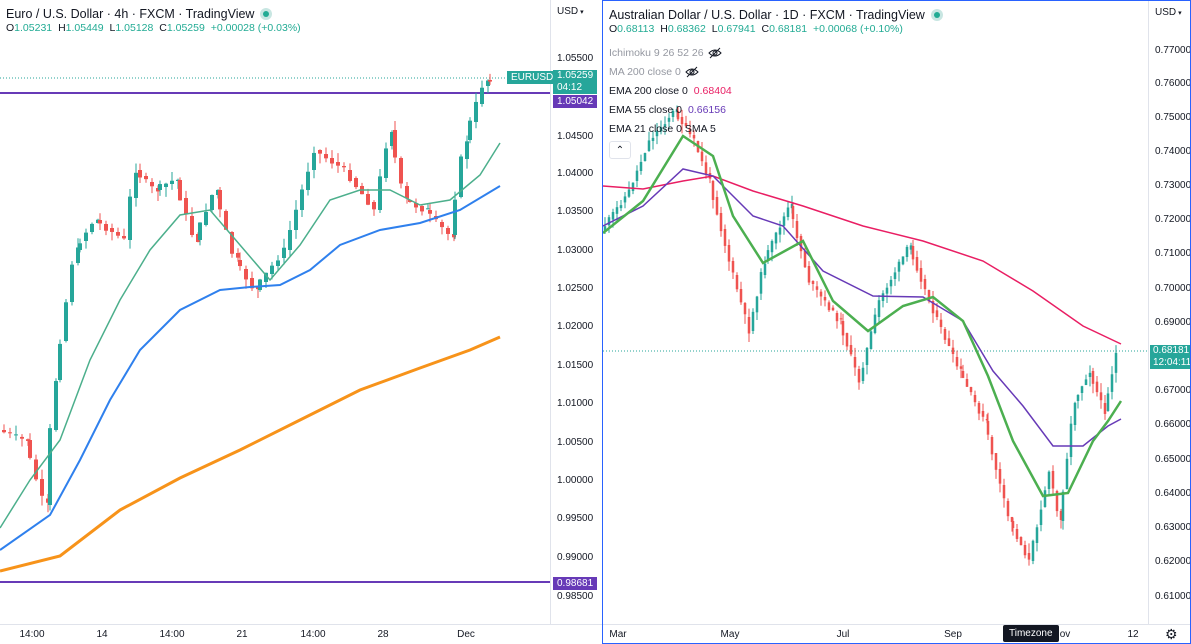  What do you see at coordinates (620, 150) in the screenshot?
I see `collapse-legend-button: ⌃` at bounding box center [620, 150].